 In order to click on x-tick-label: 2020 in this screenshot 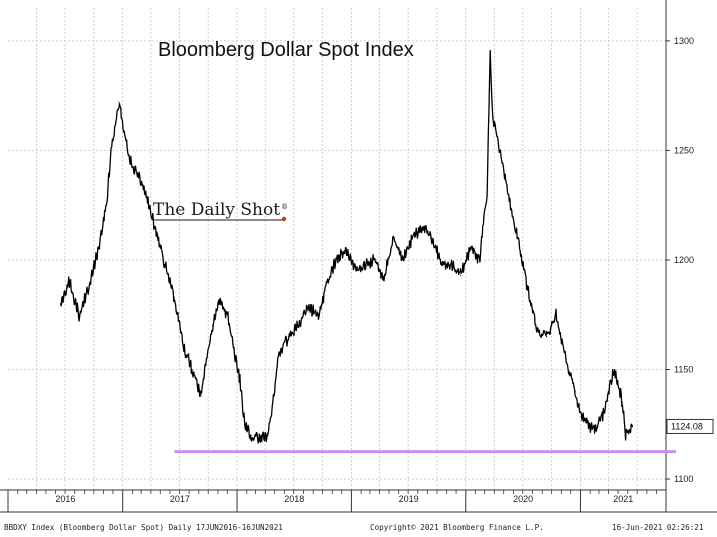, I will do `click(523, 499)`.